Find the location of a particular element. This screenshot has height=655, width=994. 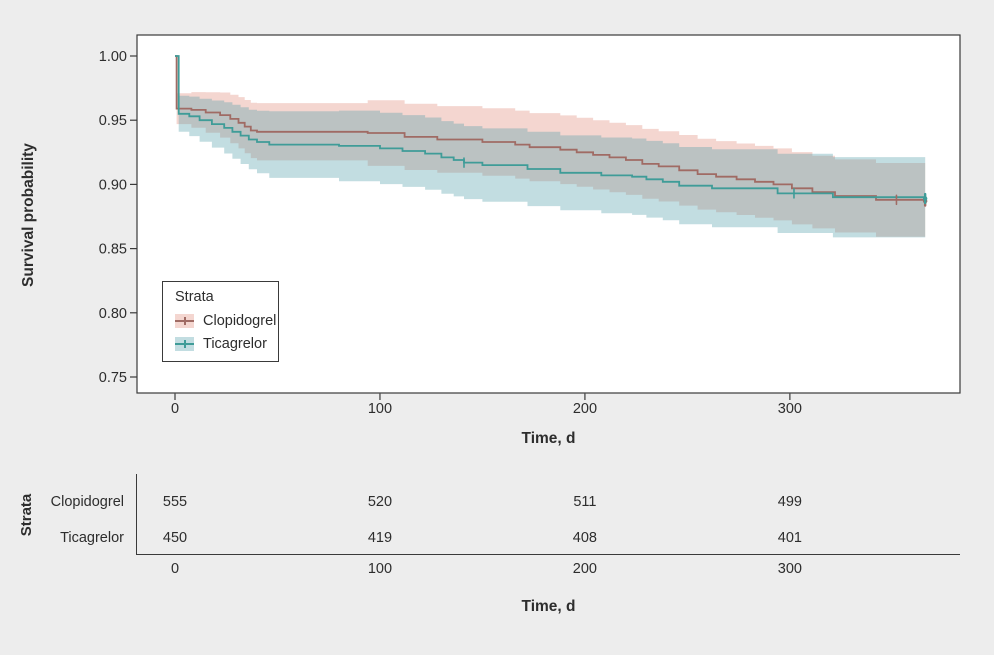

legend: Strata Clopidogrel Ticagrelor is located at coordinates (220, 321).